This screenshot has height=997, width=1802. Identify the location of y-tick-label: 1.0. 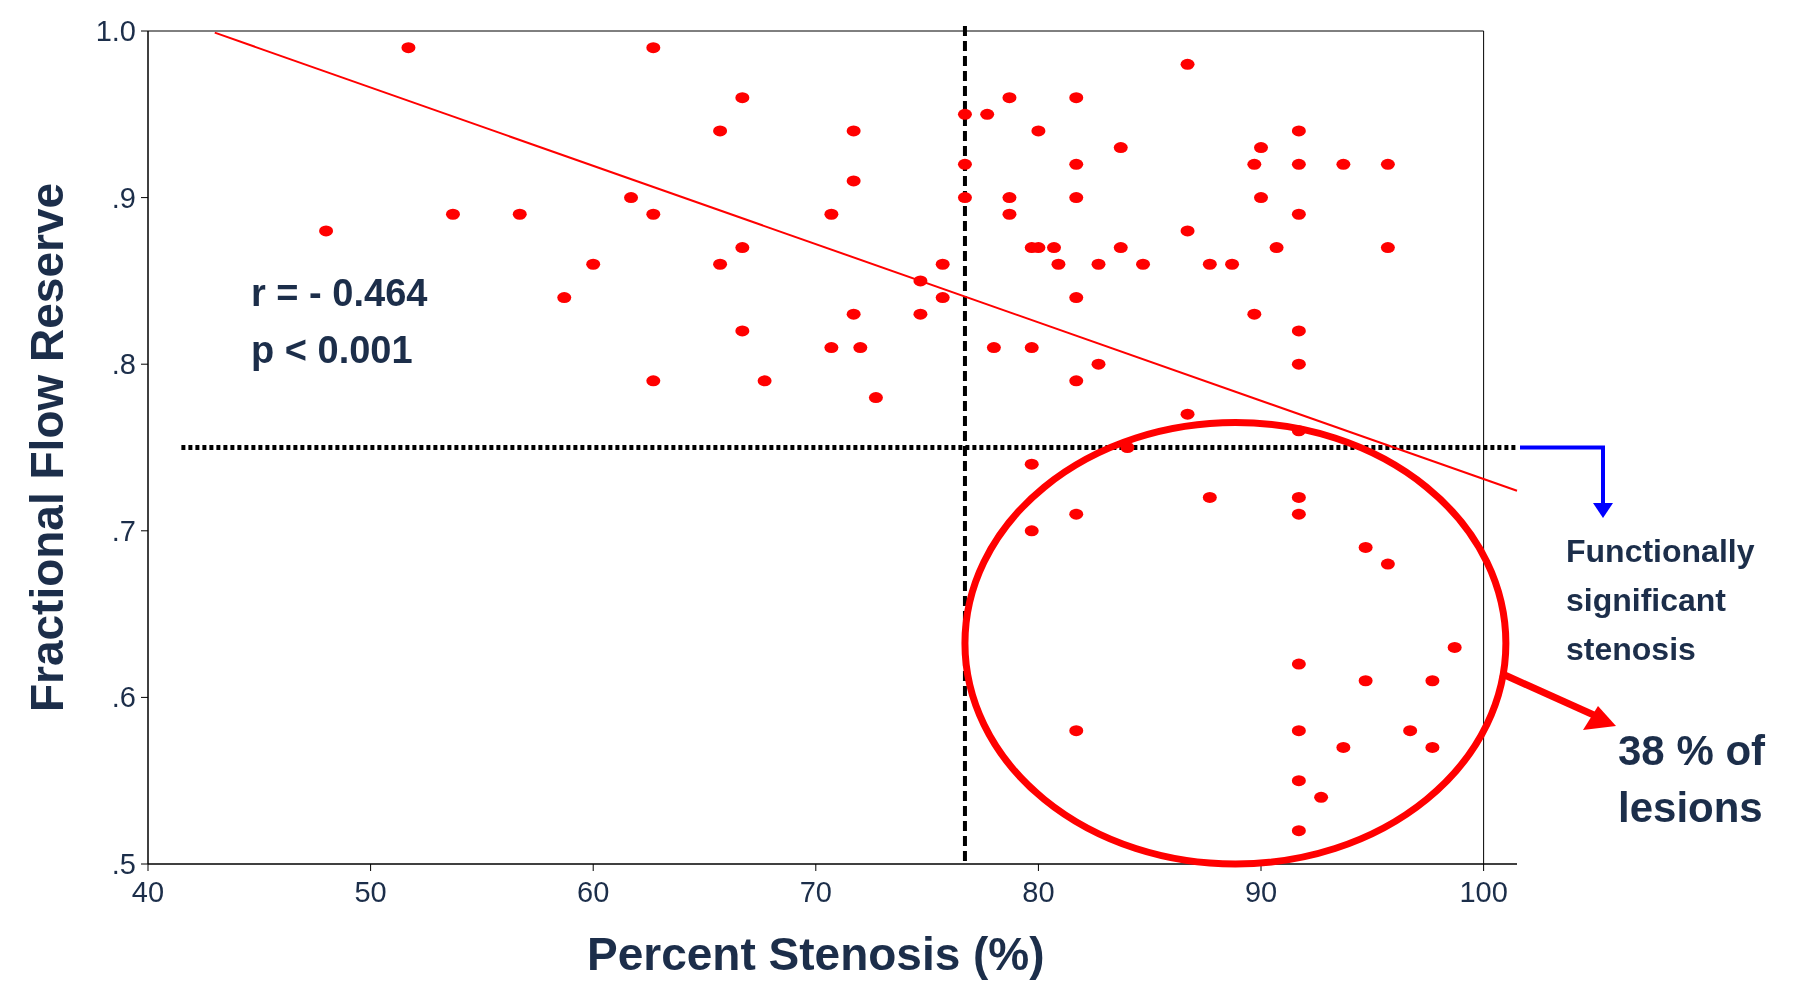
(115, 31).